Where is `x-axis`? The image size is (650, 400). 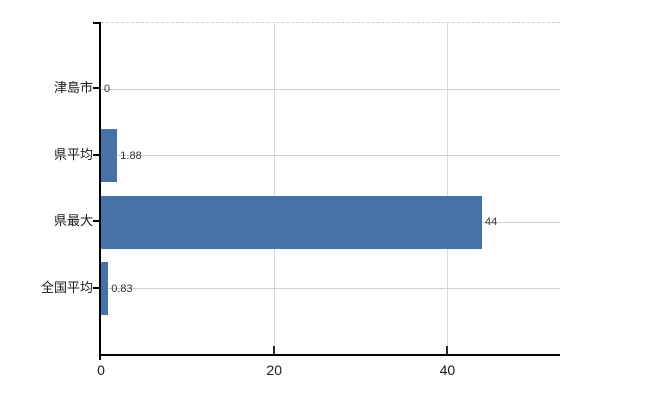
x-axis is located at coordinates (329, 355).